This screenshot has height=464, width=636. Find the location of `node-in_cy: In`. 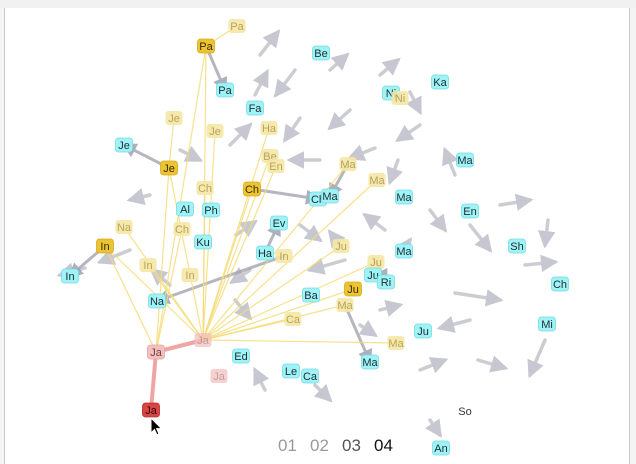

node-in_cy: In is located at coordinates (70, 276).